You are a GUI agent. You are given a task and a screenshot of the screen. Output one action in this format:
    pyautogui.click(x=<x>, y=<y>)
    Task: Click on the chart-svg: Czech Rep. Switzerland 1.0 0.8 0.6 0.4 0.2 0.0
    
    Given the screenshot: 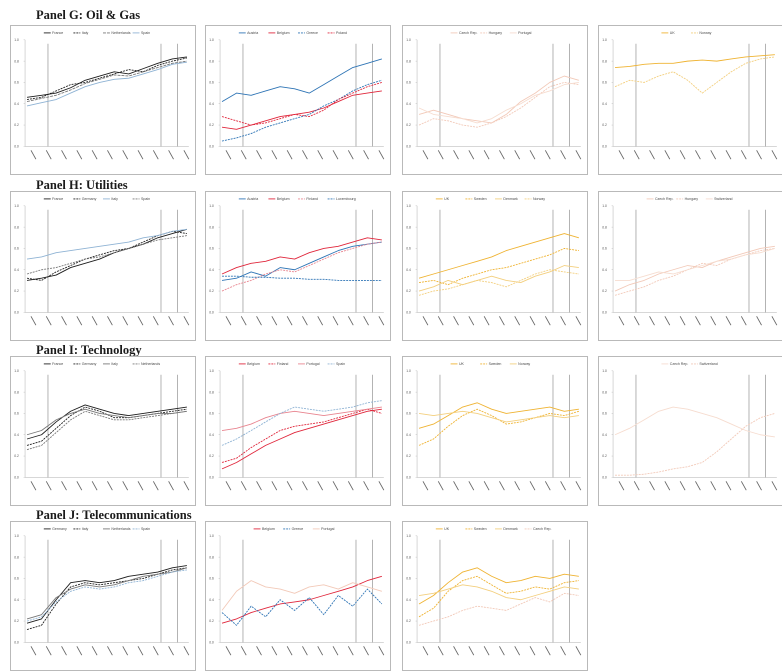 What is the action you would take?
    pyautogui.click(x=690, y=426)
    